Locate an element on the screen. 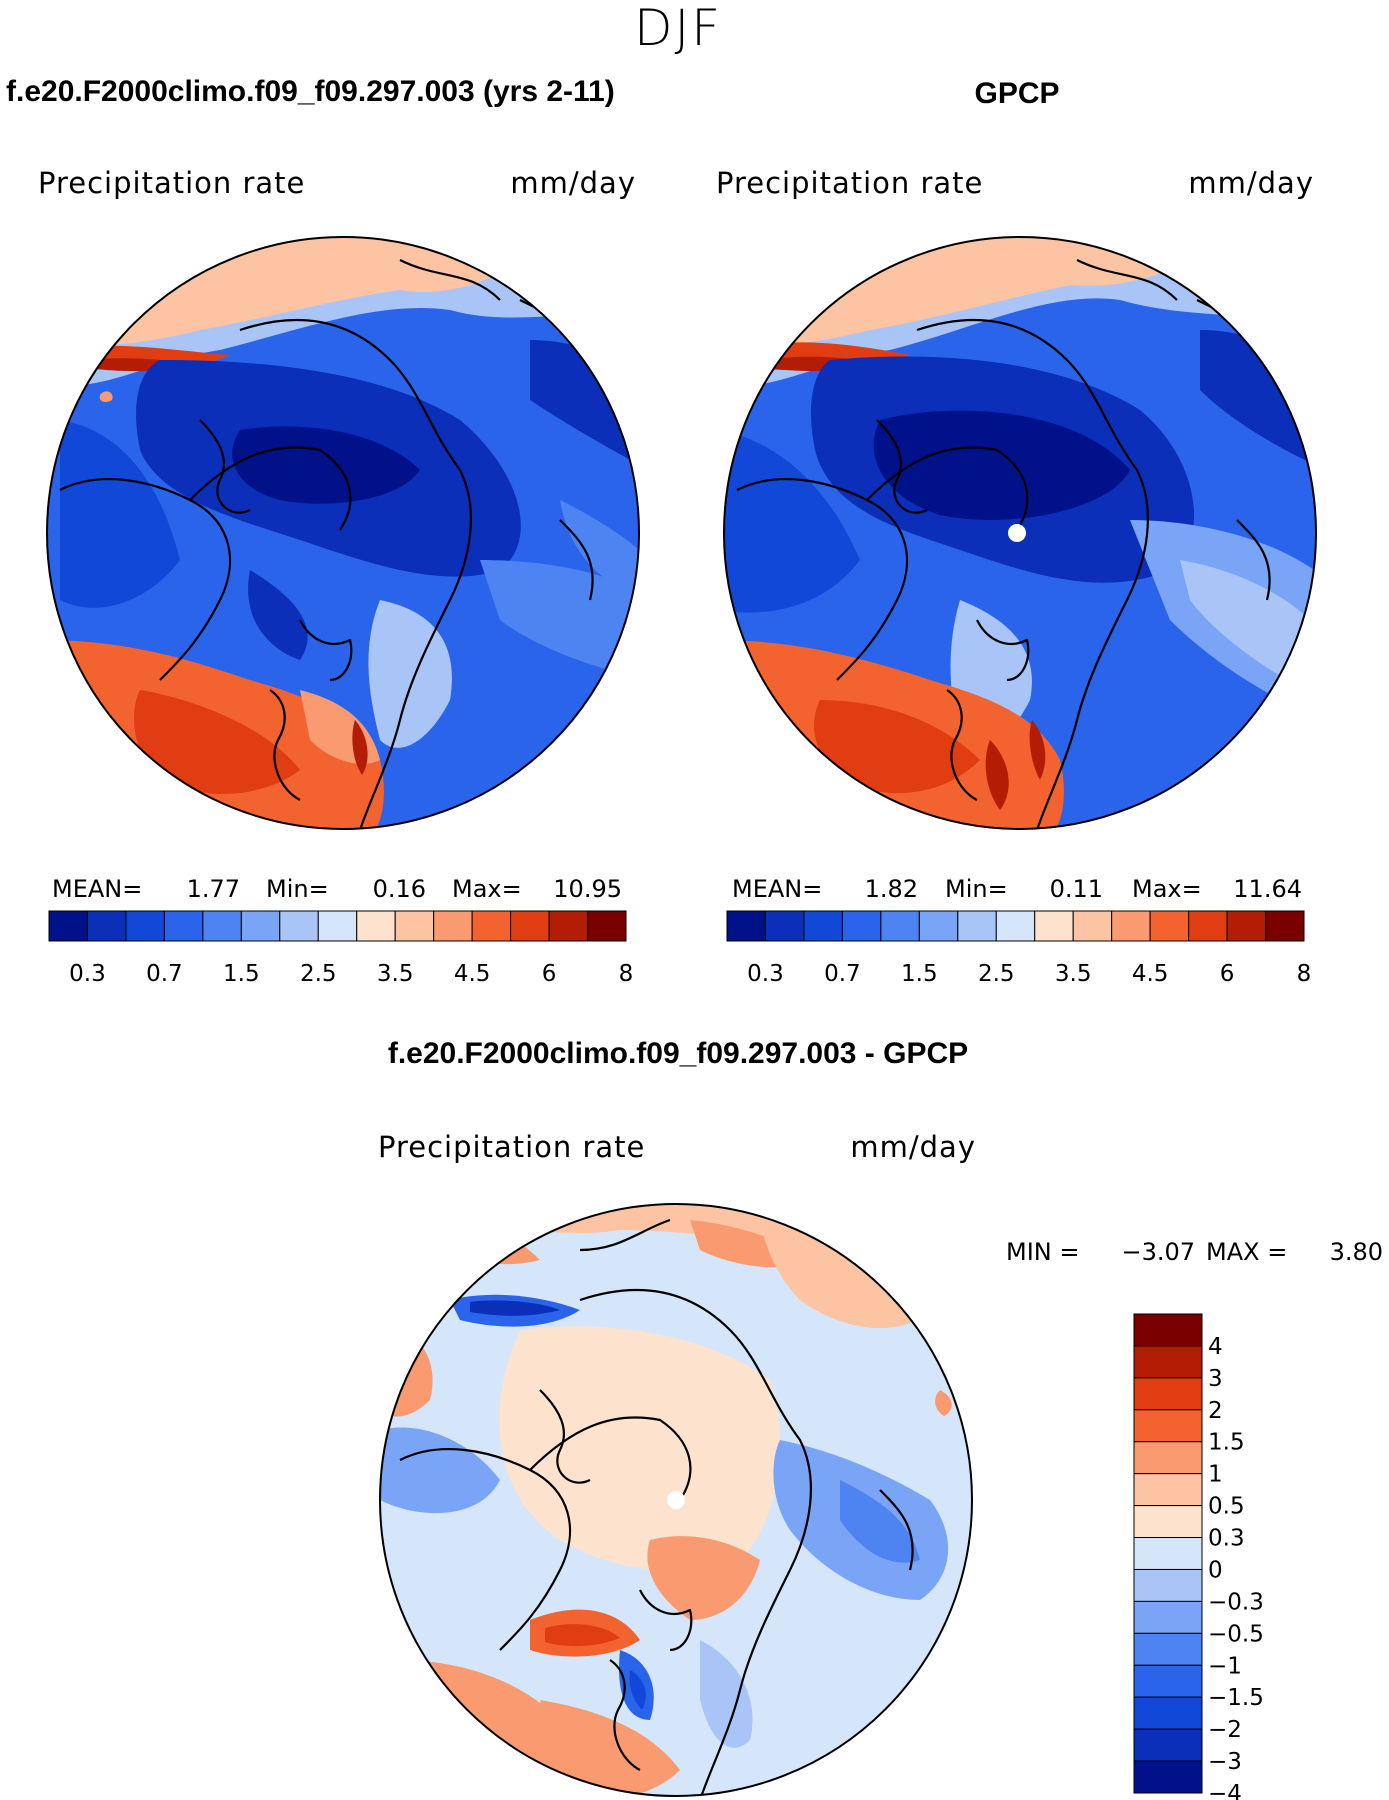  diff-colorbar-tick-label: 0 is located at coordinates (1215, 1570).